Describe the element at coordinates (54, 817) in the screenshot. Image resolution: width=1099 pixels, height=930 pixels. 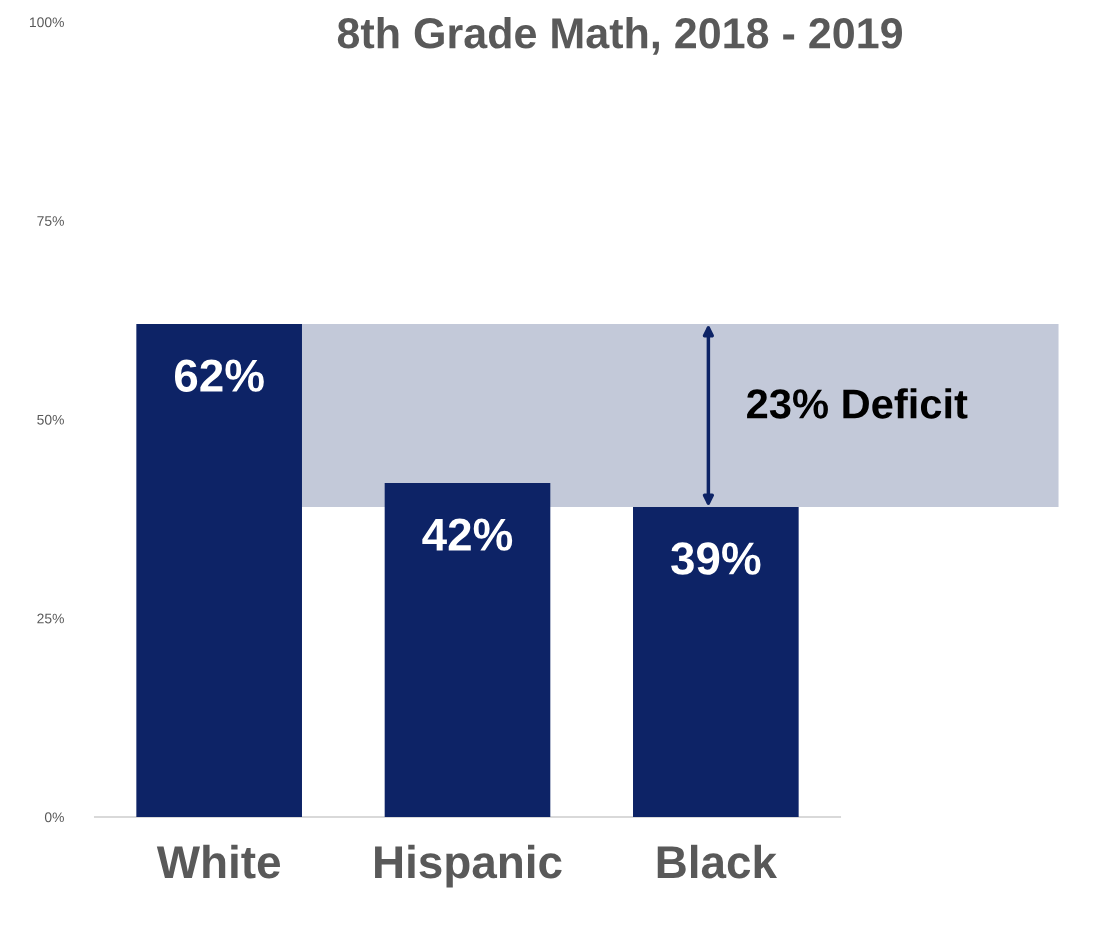
I see `y-tick-label: 0%` at that location.